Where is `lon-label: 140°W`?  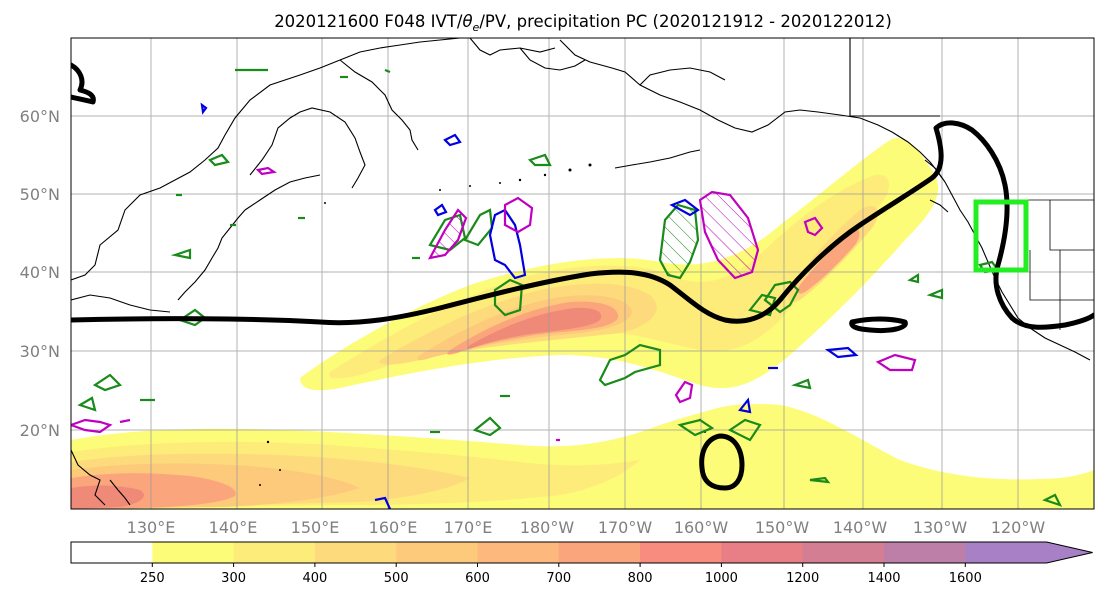 lon-label: 140°W is located at coordinates (860, 527).